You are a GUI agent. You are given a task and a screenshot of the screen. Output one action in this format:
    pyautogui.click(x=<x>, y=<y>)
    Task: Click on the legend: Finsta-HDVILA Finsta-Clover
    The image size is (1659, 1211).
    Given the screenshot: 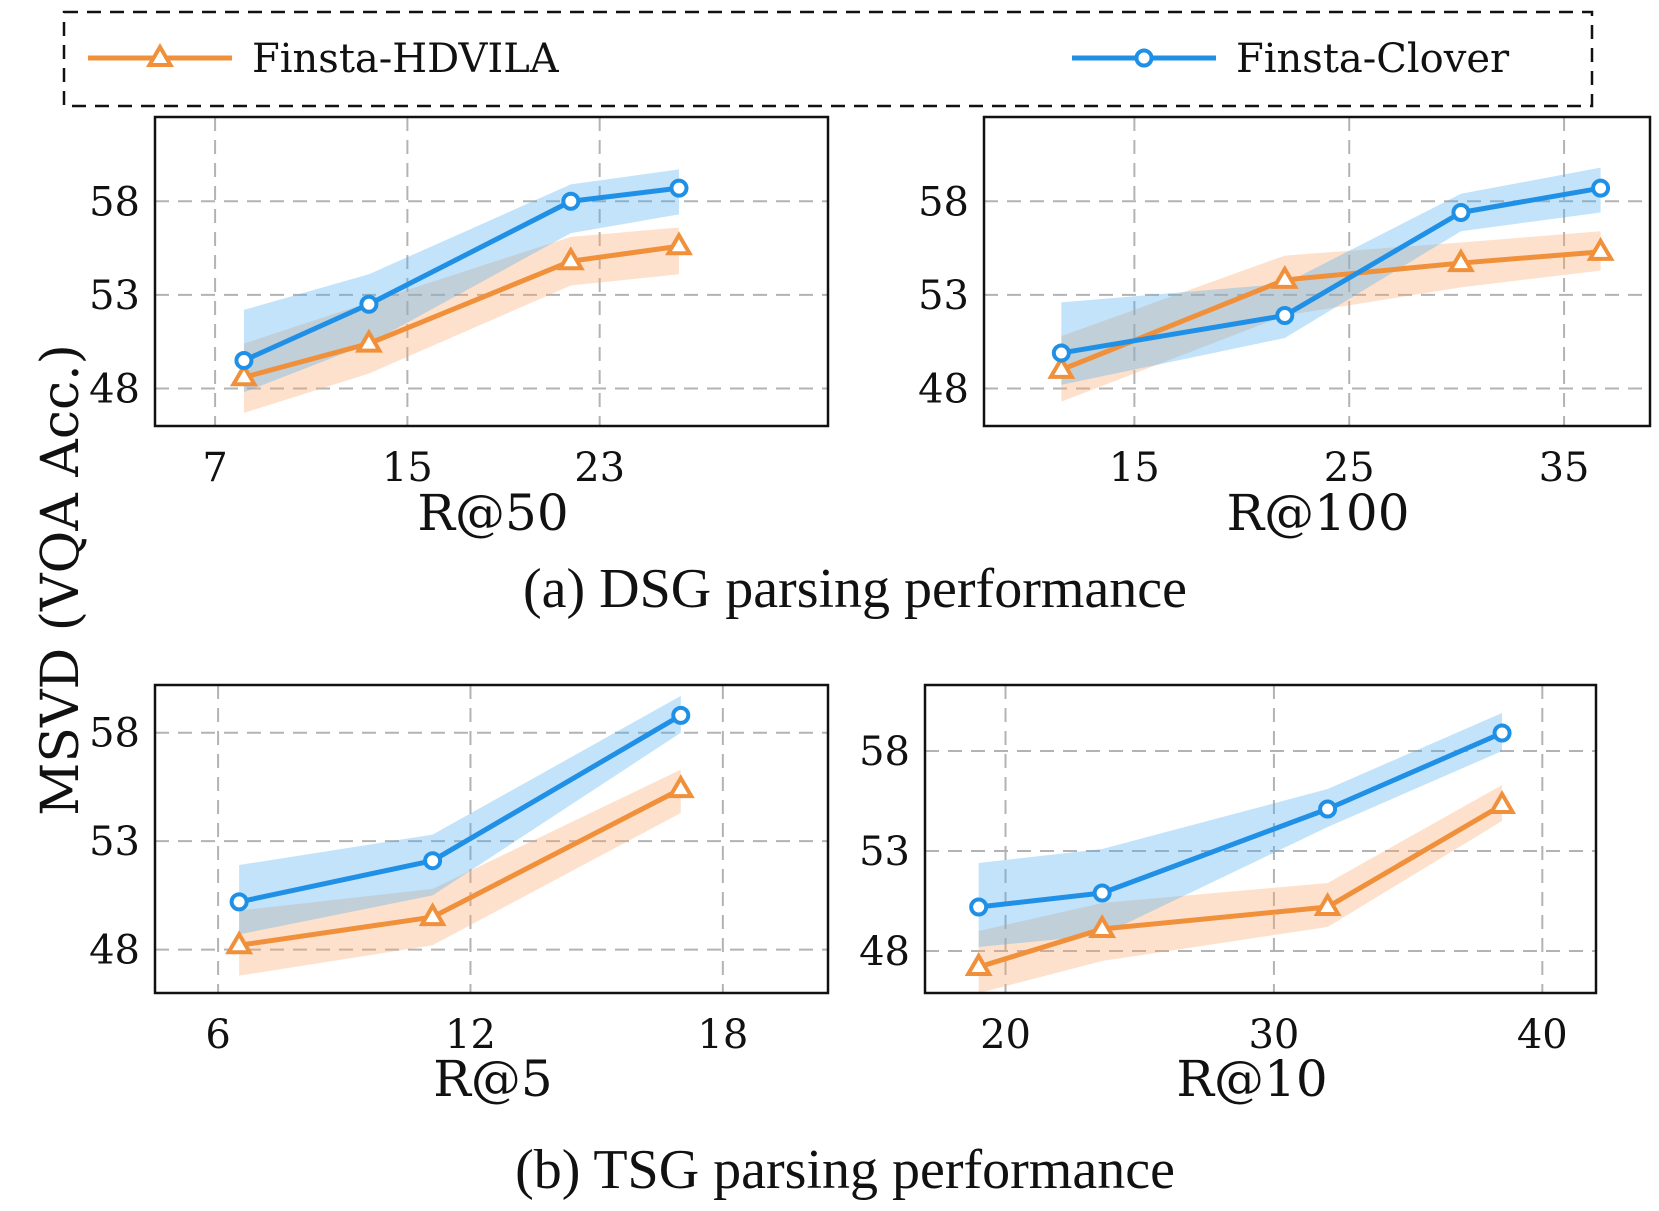 What is the action you would take?
    pyautogui.click(x=828, y=59)
    